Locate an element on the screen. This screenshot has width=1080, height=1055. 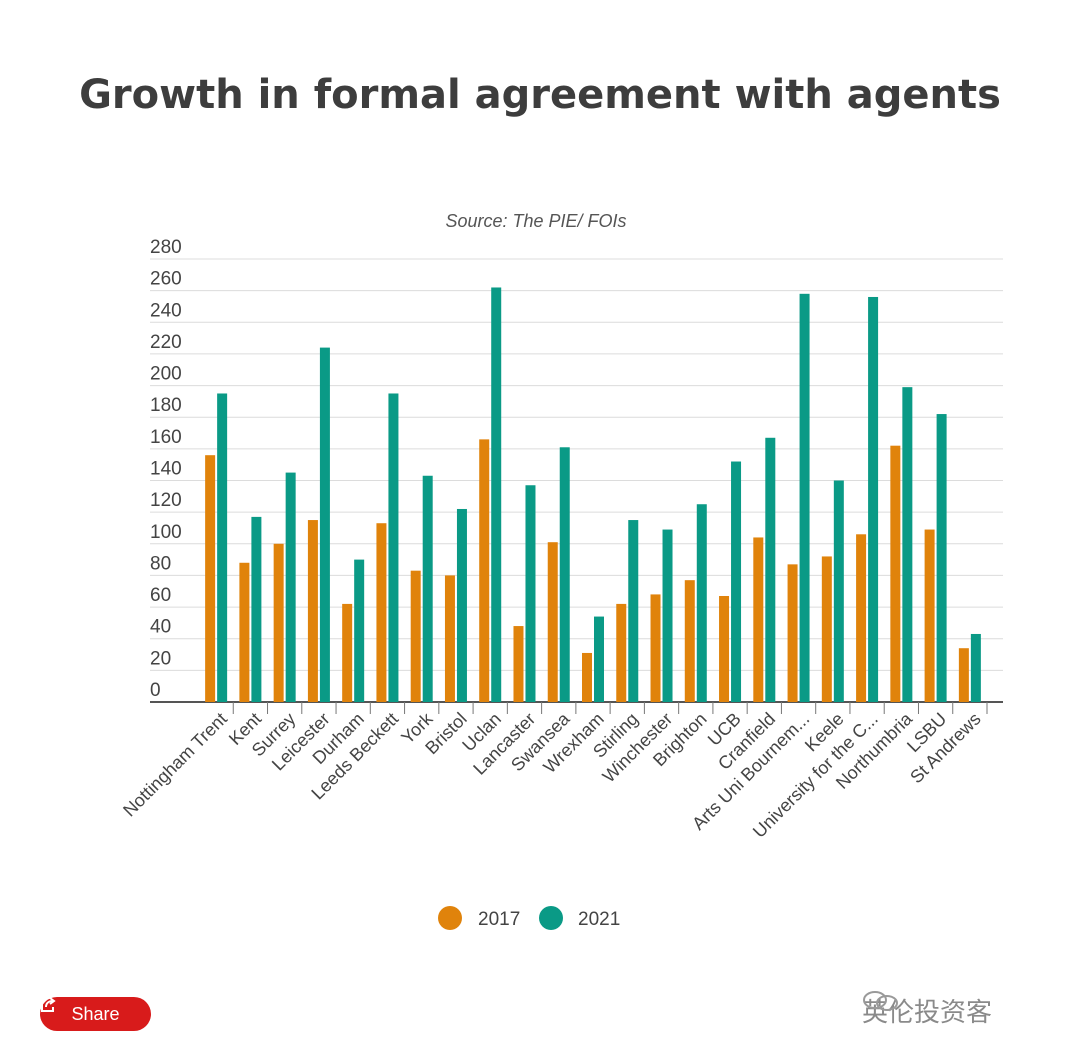
y-tick-label: 140 is located at coordinates (166, 469).